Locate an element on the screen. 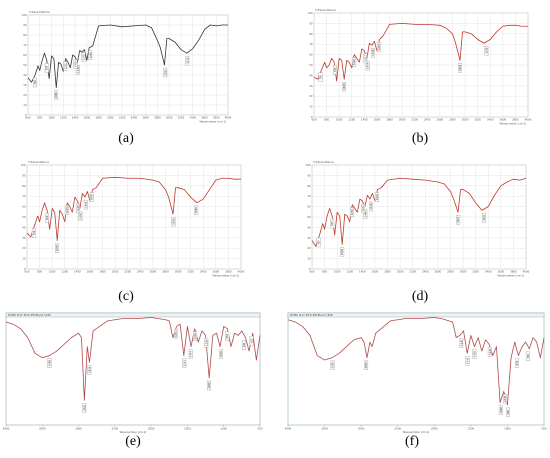  peak-label-text: 710 is located at coordinates (34, 232).